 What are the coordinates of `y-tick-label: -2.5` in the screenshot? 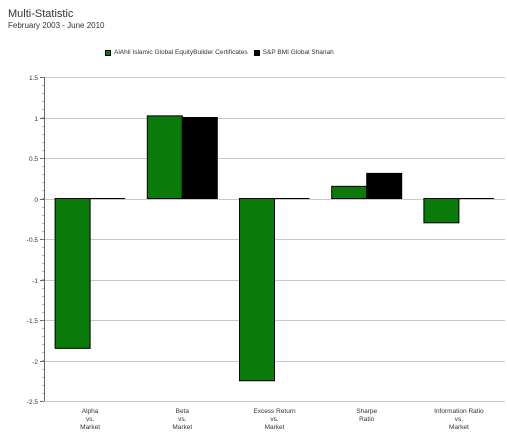 It's located at (33, 402).